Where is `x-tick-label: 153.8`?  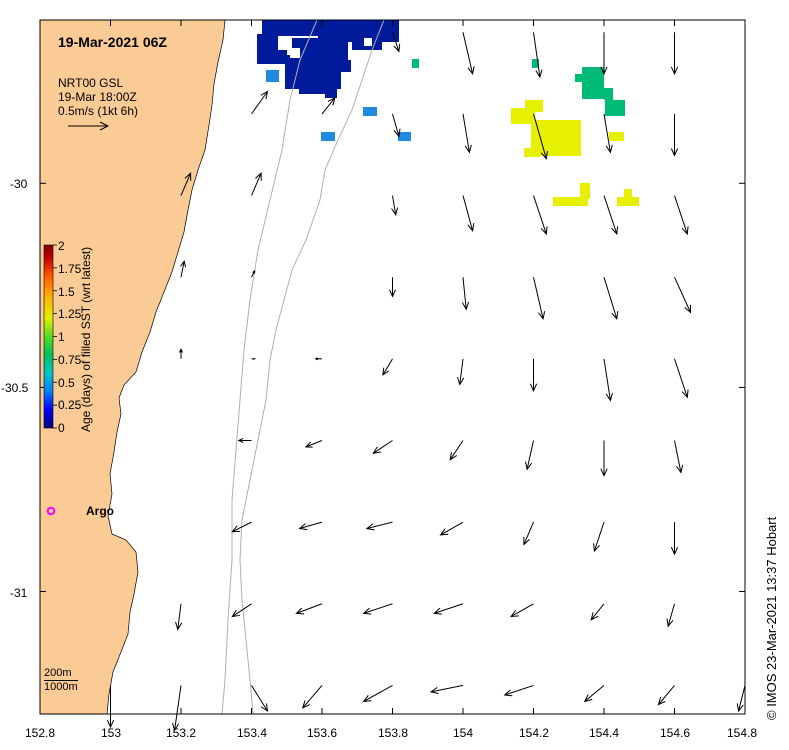 x-tick-label: 153.8 is located at coordinates (393, 733).